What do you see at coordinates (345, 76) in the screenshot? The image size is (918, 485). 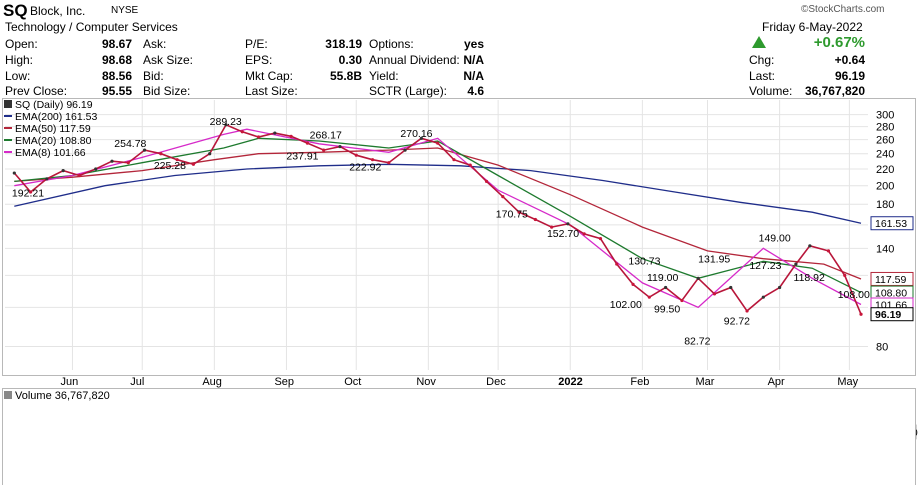 I see `value-mkt-cap: 55.8B` at bounding box center [345, 76].